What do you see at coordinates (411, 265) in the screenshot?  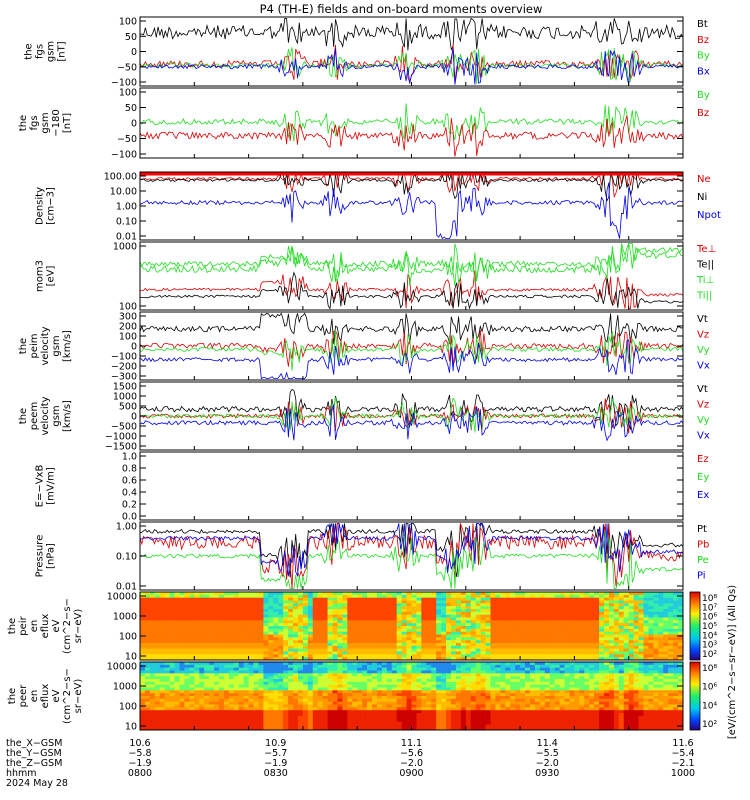 I see `series-temp-ti` at bounding box center [411, 265].